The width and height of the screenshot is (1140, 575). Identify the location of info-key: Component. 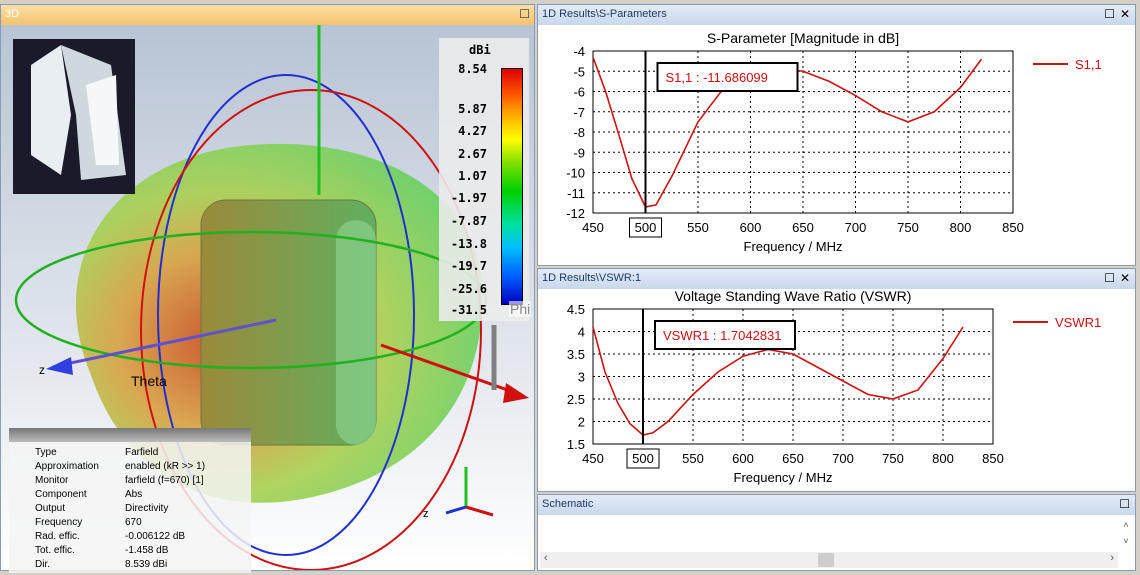
(61, 494).